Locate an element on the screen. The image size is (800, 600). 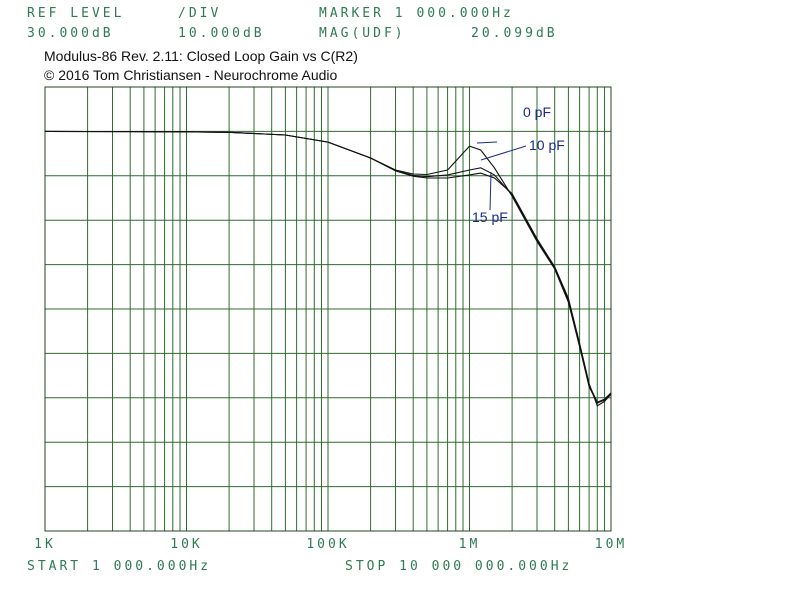
ref-value: 30.000dB is located at coordinates (70, 33).